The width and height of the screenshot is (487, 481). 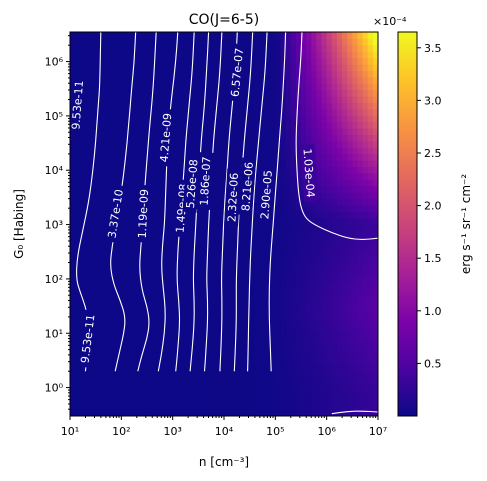 I want to click on contour-label: 1.03e-04, so click(x=309, y=173).